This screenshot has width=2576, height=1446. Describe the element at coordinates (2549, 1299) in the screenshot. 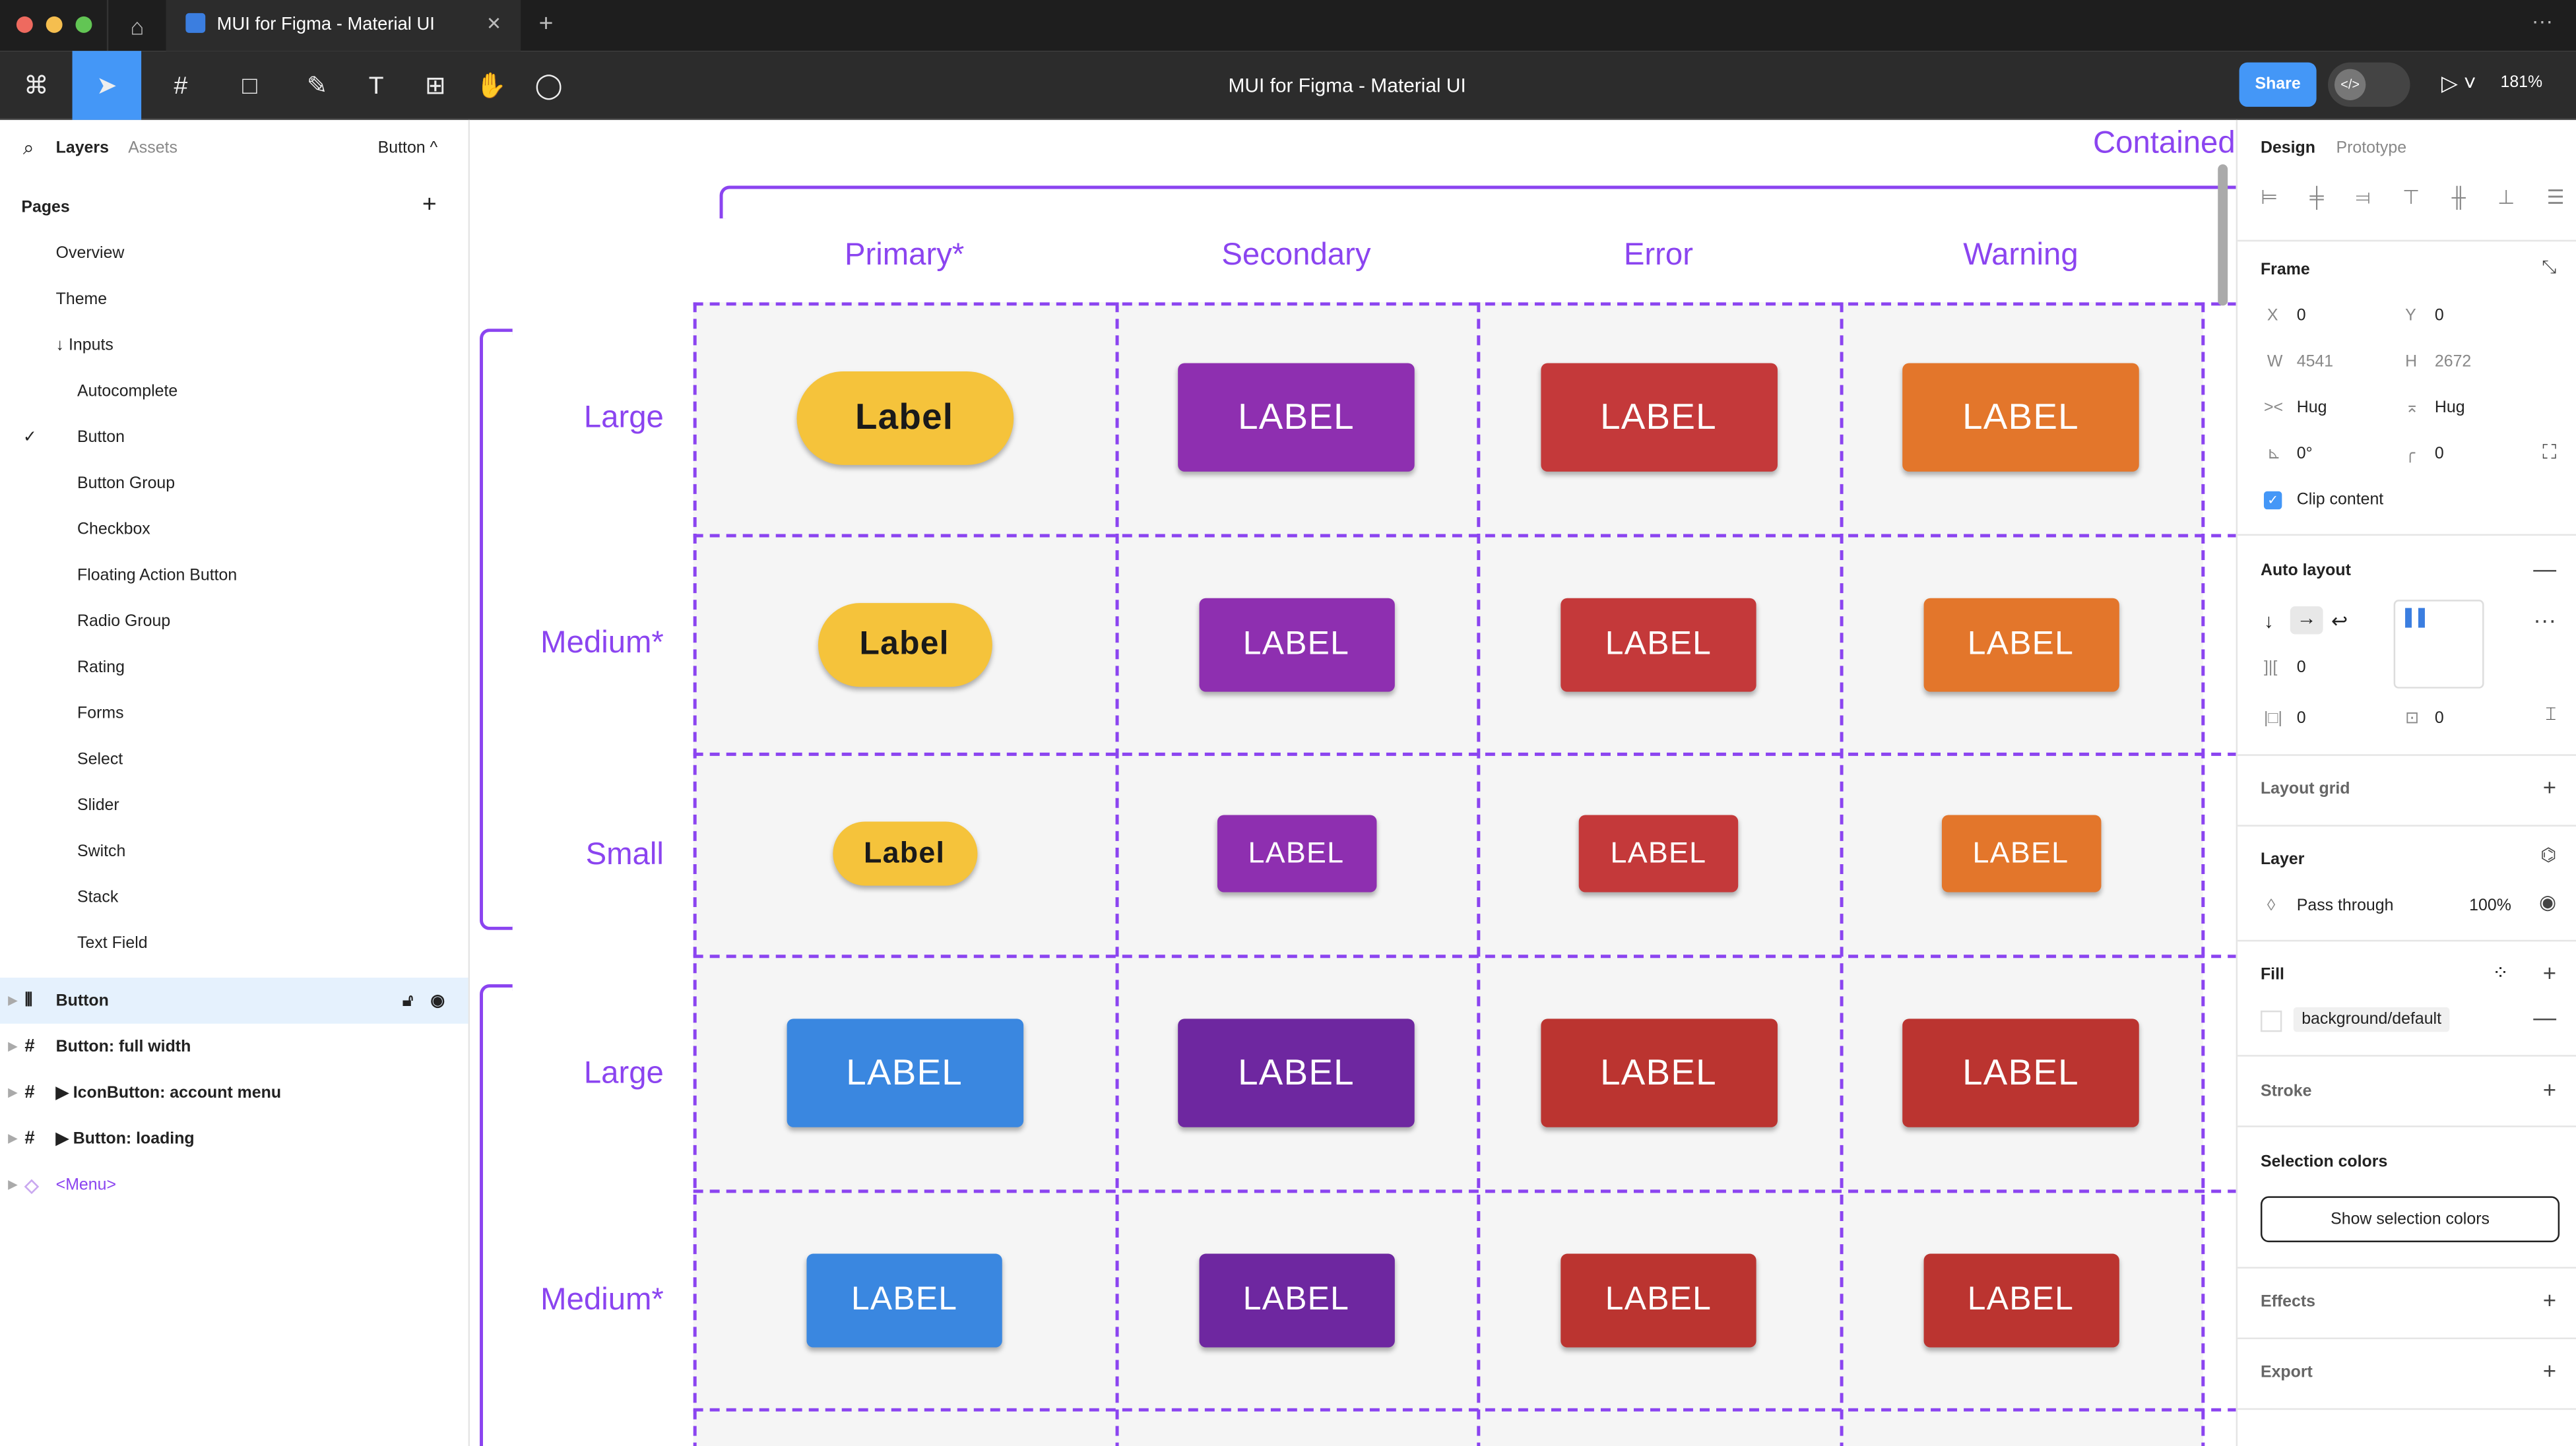

I see `add-effect-icon: +` at that location.